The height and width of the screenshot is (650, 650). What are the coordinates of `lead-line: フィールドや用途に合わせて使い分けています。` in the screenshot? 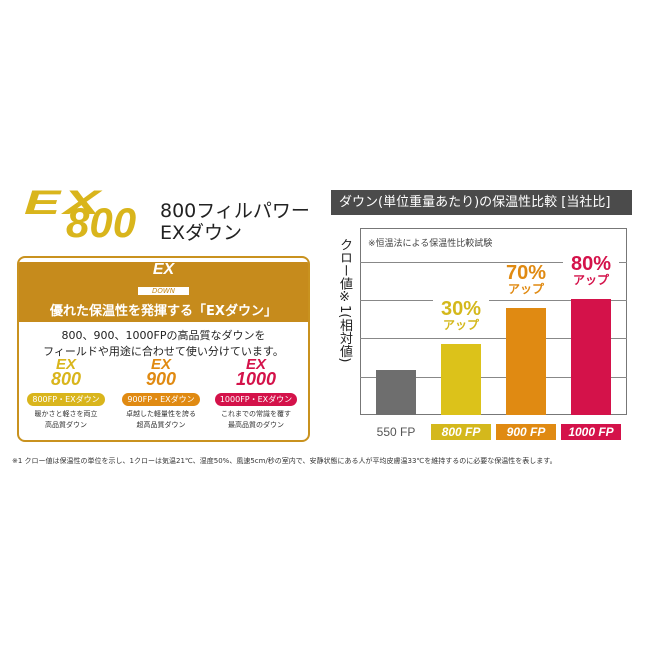 It's located at (163, 351).